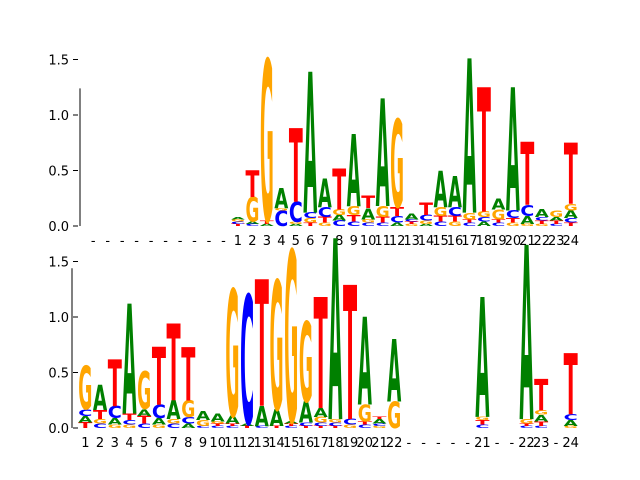  Describe the element at coordinates (203, 443) in the screenshot. I see `x-tick-label: 9` at that location.